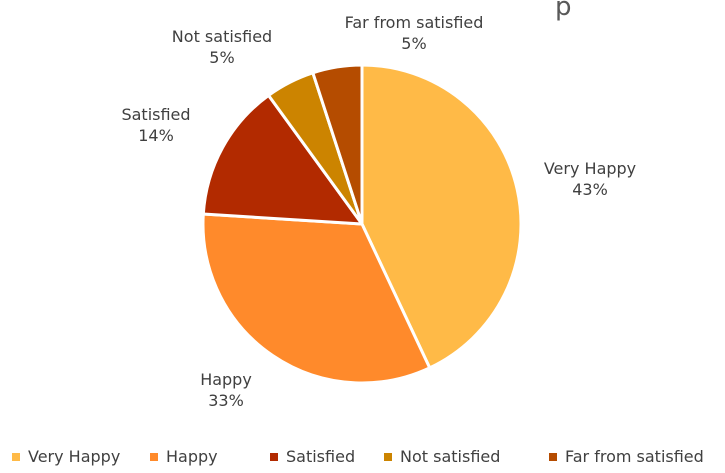 The image size is (725, 473). Describe the element at coordinates (337, 144) in the screenshot. I see `pie-slice-far-from-satisfied` at that location.